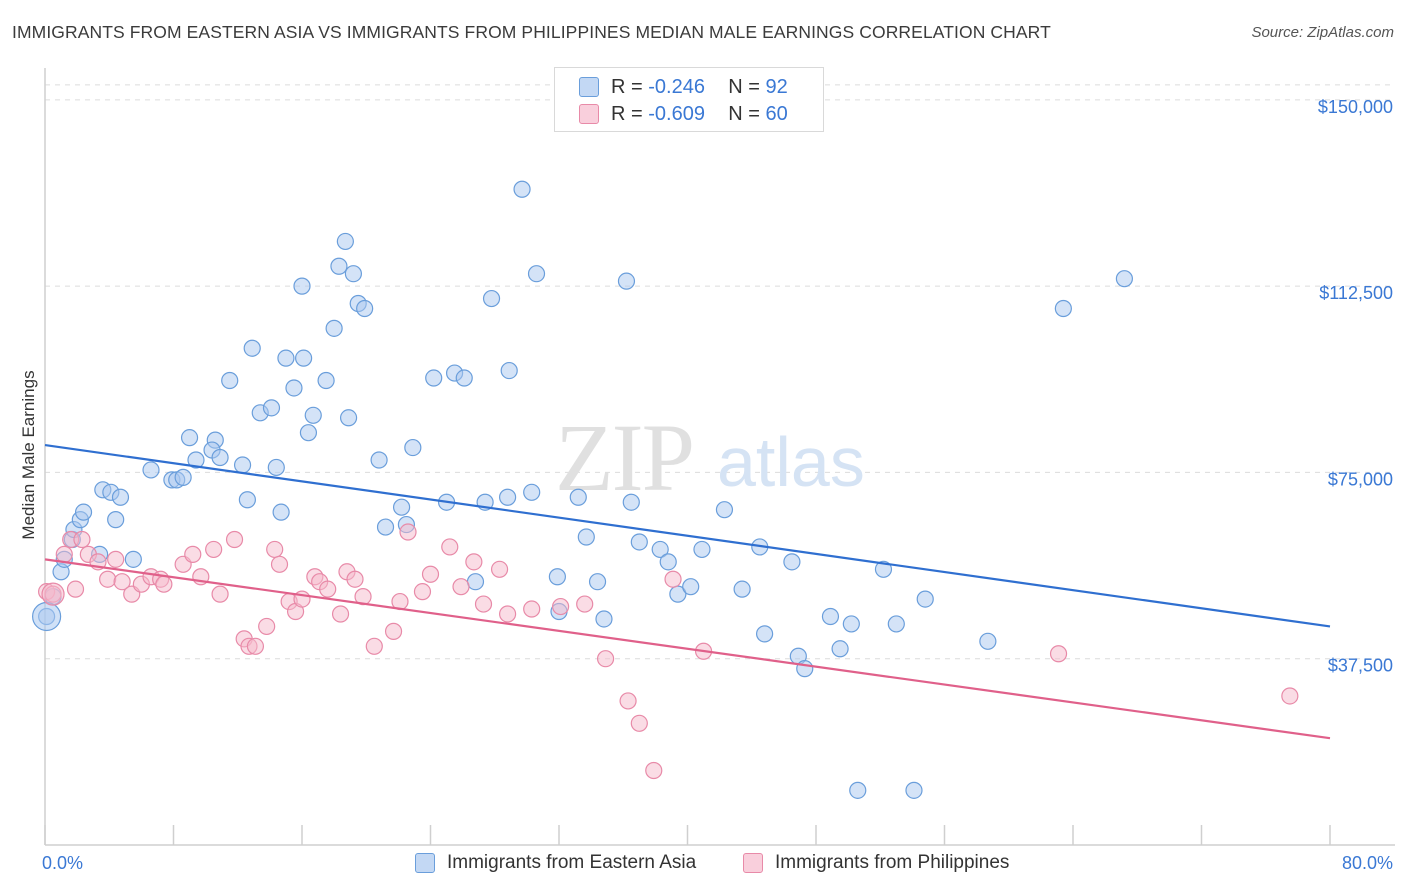  What do you see at coordinates (676, 113) in the screenshot?
I see `legend-r-value: -0.609` at bounding box center [676, 113].